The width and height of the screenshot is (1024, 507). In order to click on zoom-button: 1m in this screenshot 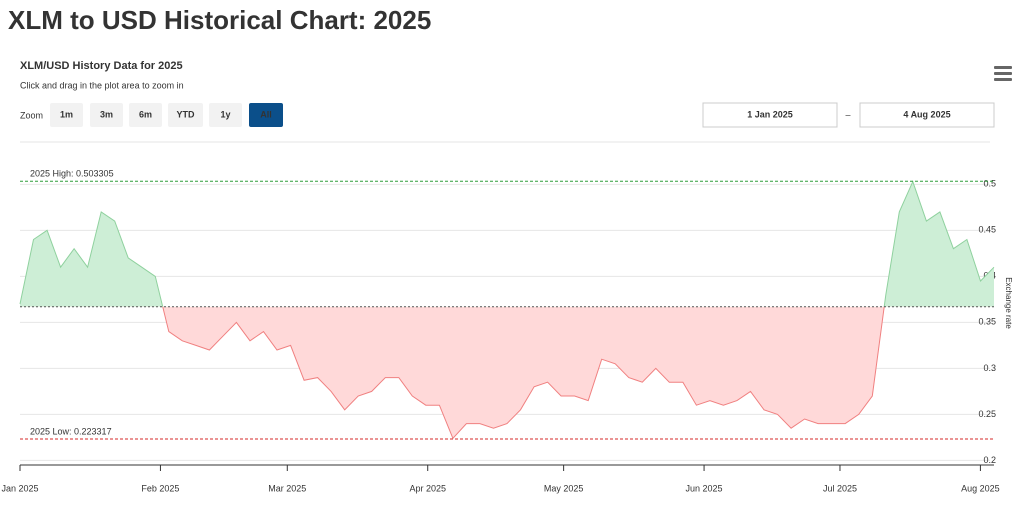, I will do `click(66, 115)`.